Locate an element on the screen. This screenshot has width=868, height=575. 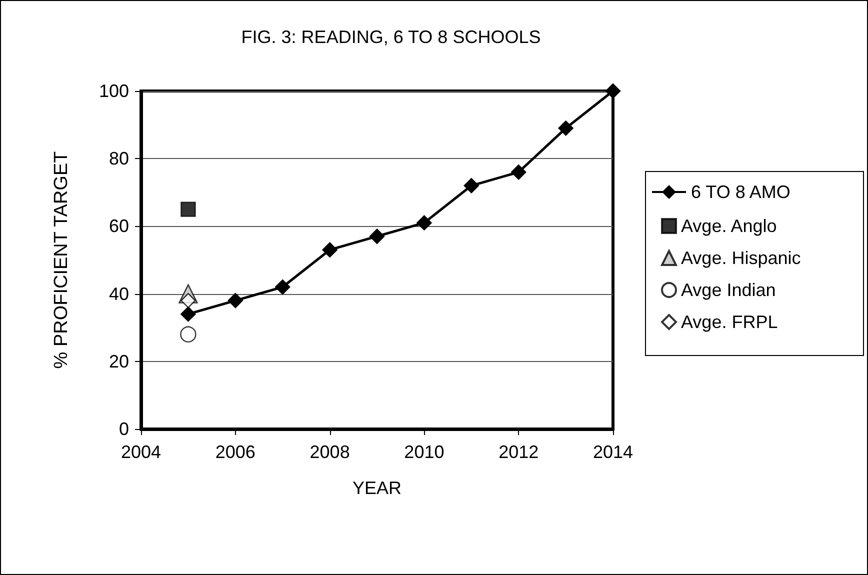
legend-label: Avge Indian is located at coordinates (728, 290).